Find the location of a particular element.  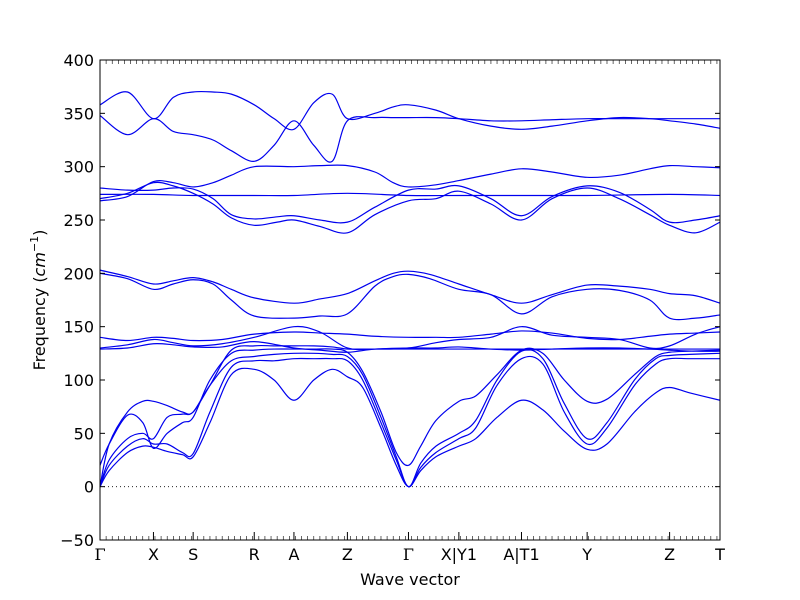

y-axis-title-exp: −1 is located at coordinates (34, 244).